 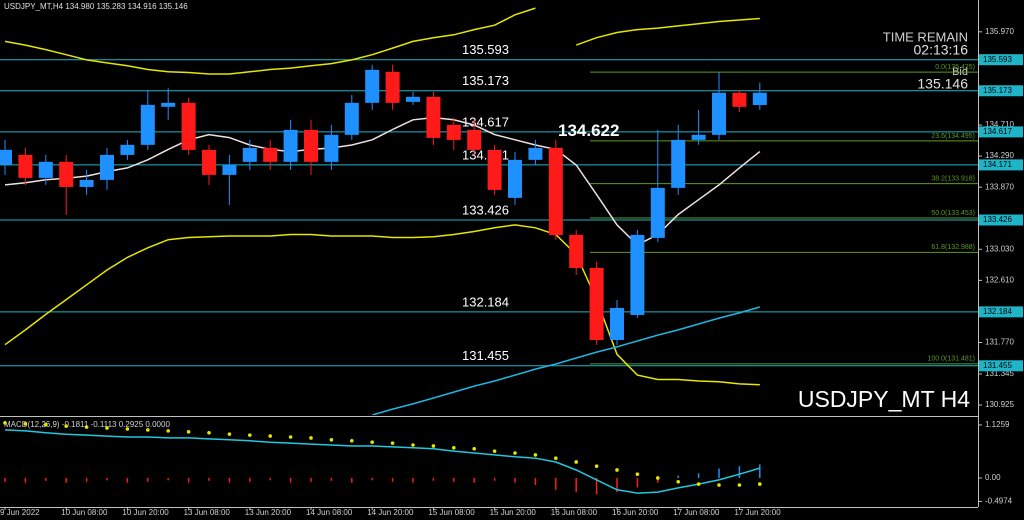 What do you see at coordinates (329, 512) in the screenshot?
I see `x-tick-label: 14 Jun 08:00` at bounding box center [329, 512].